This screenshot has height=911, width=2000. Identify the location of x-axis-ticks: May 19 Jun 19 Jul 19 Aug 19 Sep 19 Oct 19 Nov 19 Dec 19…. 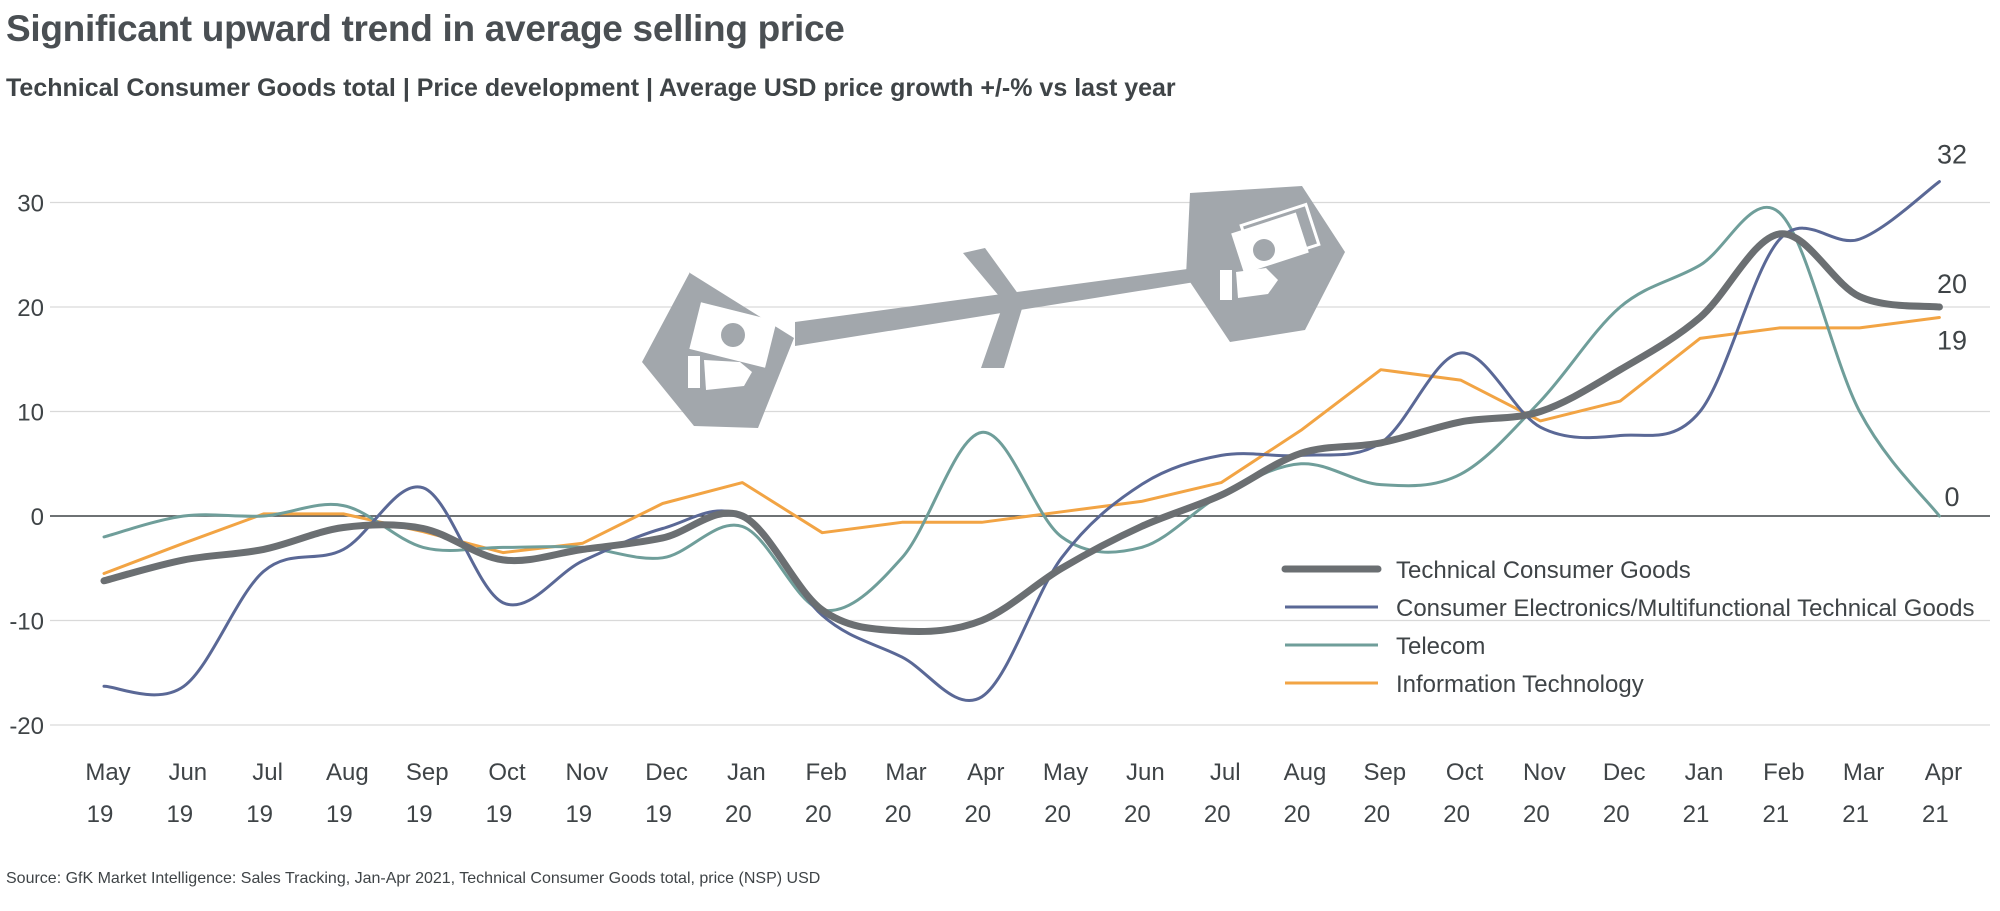
(1023, 793).